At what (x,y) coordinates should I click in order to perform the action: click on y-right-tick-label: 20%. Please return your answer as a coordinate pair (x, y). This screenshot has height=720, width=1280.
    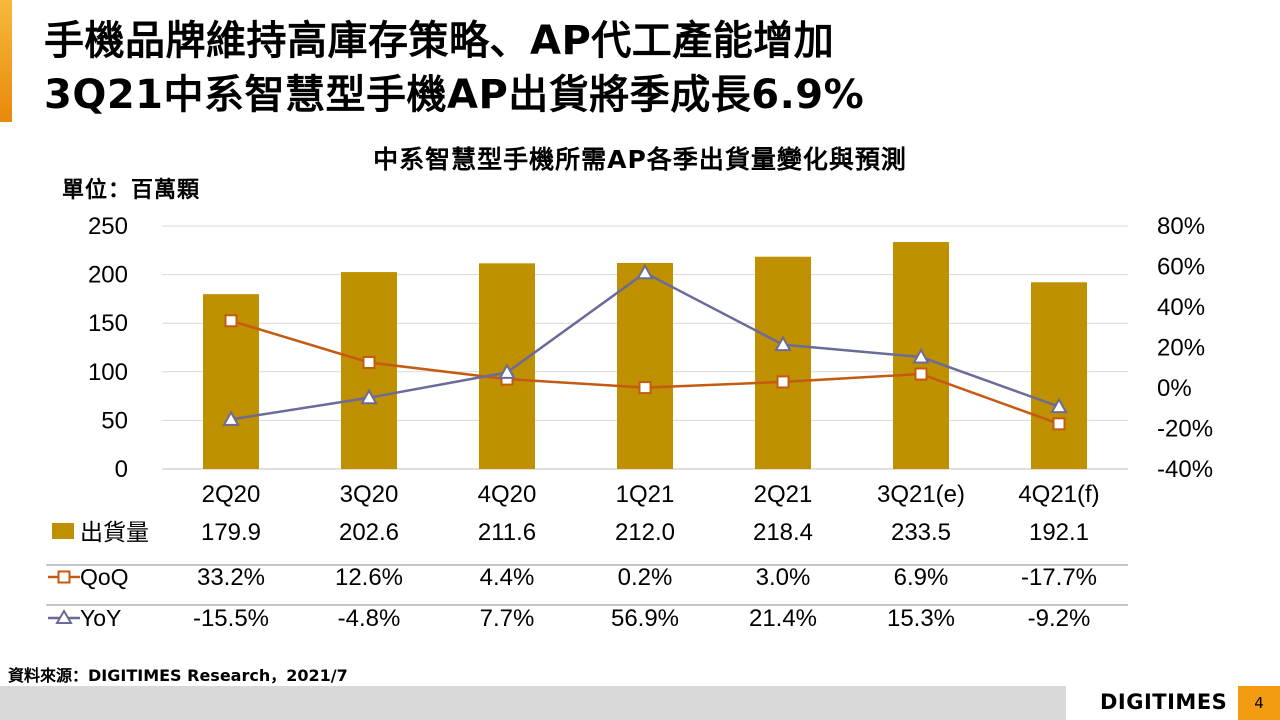
    Looking at the image, I should click on (1181, 348).